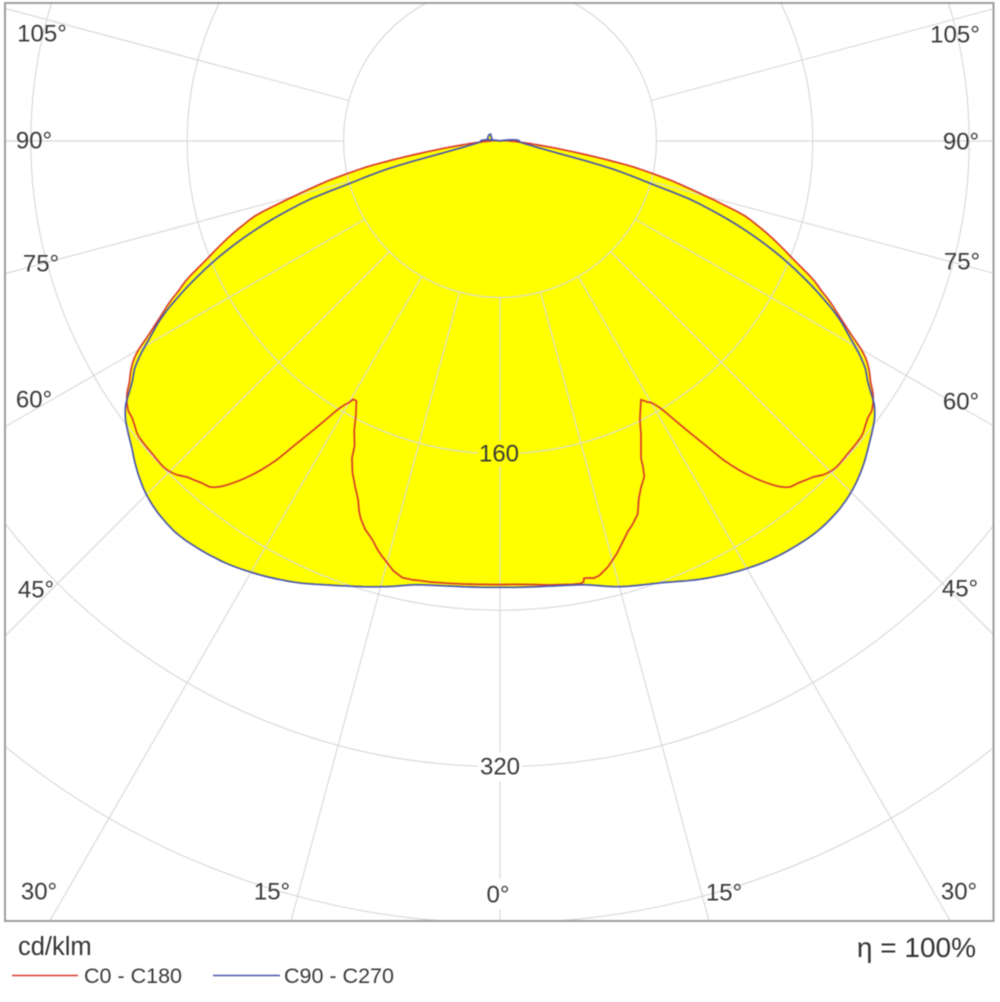  What do you see at coordinates (339, 976) in the screenshot?
I see `svg-text: C90 - C270` at bounding box center [339, 976].